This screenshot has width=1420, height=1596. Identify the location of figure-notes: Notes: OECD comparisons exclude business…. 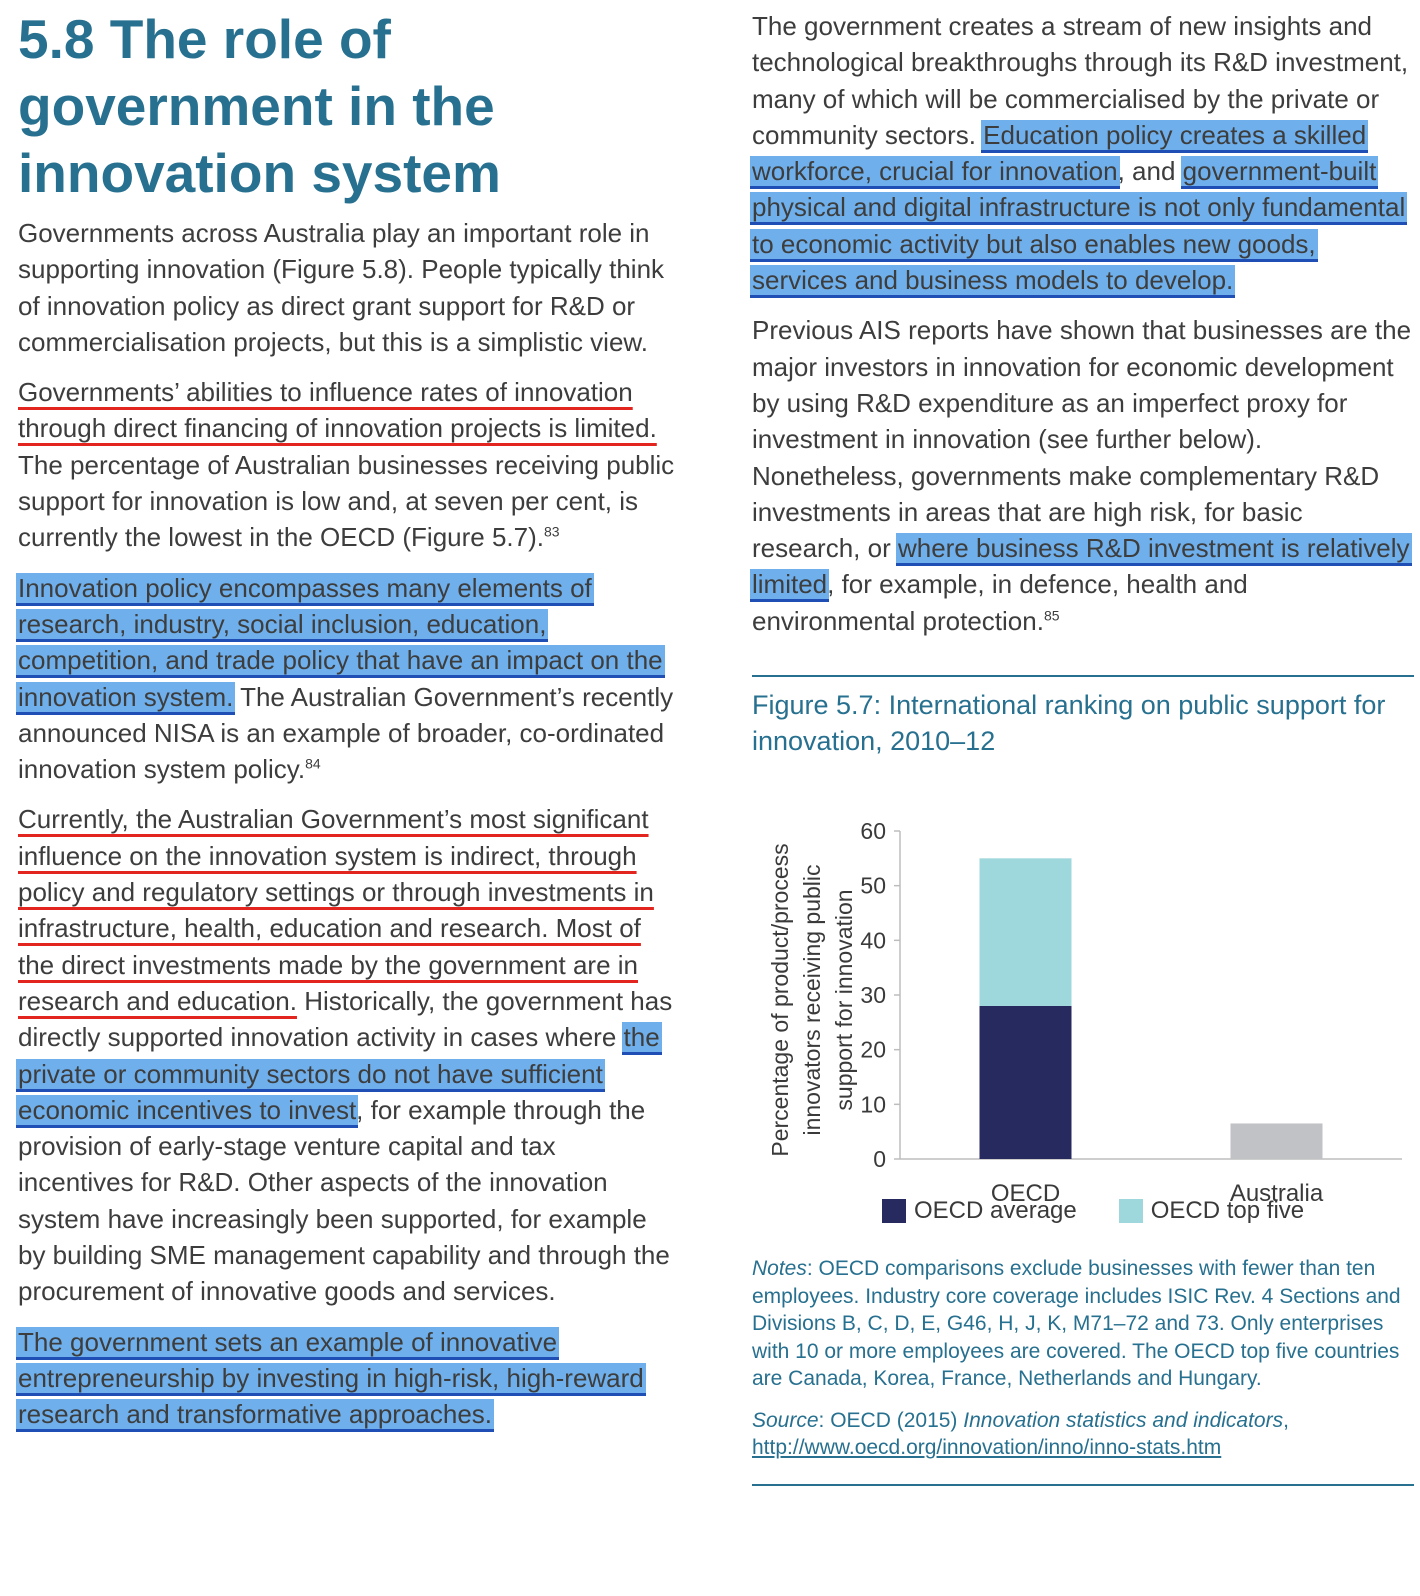
(1083, 1324).